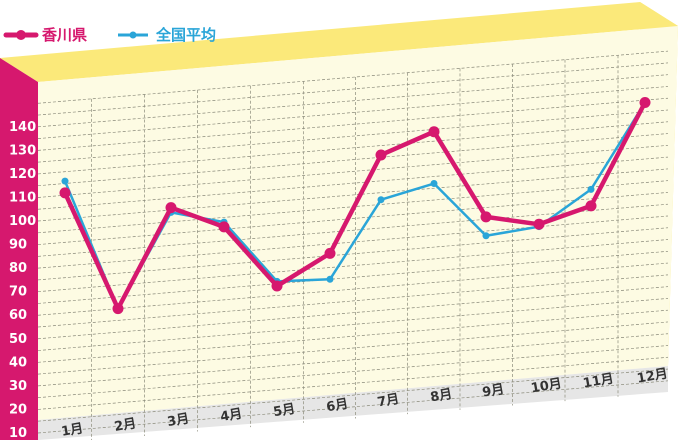  I want to click on y-tick-label: 130, so click(22, 150).